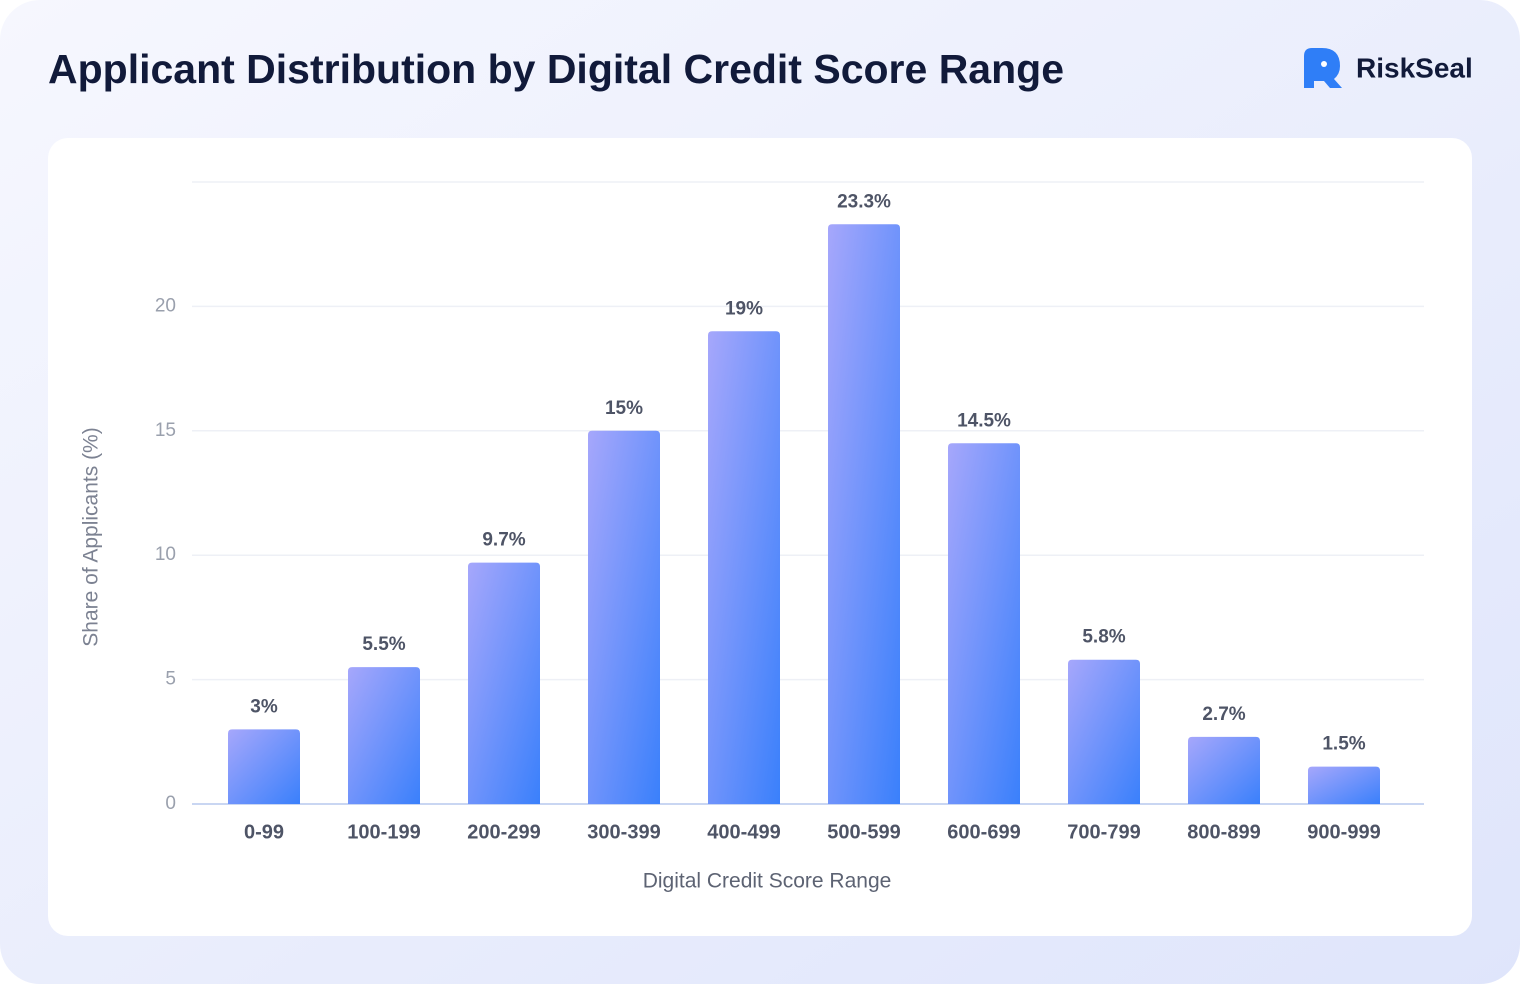 Image resolution: width=1520 pixels, height=992 pixels. Describe the element at coordinates (91, 536) in the screenshot. I see `y-axis-title: Share of Applicants (%)` at that location.